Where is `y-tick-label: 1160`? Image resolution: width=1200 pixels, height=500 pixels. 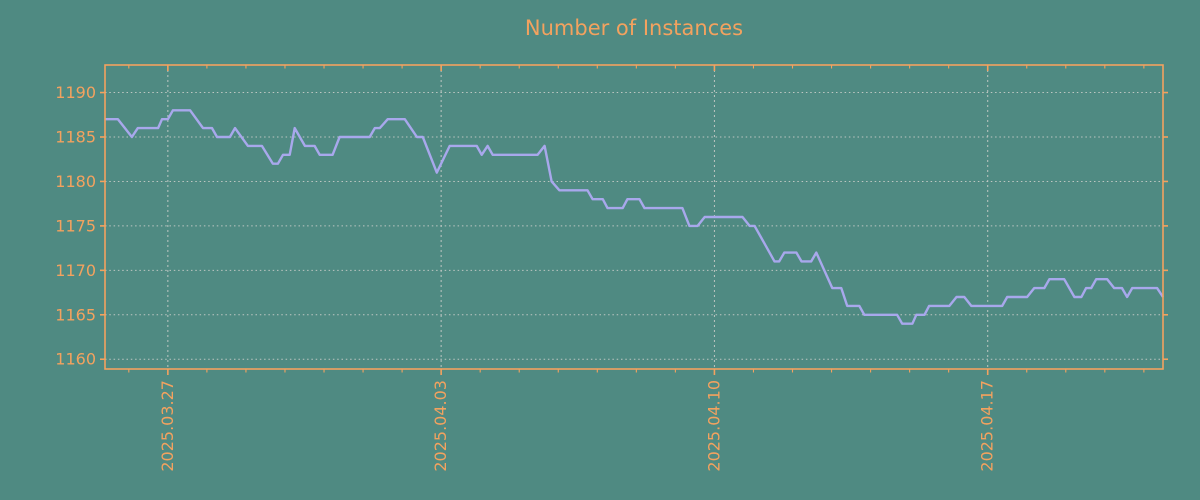
y-tick-label: 1160 is located at coordinates (75, 359).